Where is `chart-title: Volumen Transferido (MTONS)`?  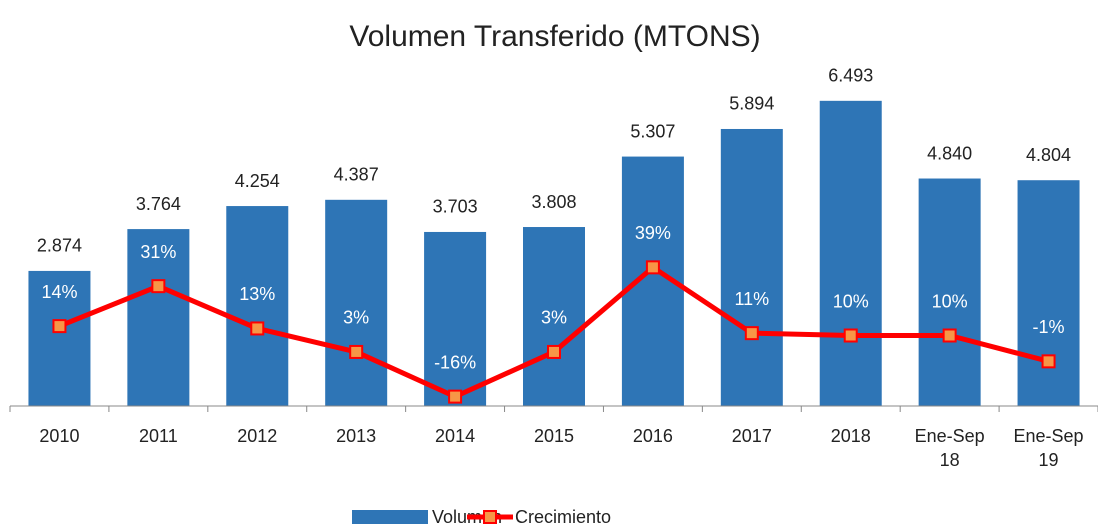
chart-title: Volumen Transferido (MTONS) is located at coordinates (554, 36).